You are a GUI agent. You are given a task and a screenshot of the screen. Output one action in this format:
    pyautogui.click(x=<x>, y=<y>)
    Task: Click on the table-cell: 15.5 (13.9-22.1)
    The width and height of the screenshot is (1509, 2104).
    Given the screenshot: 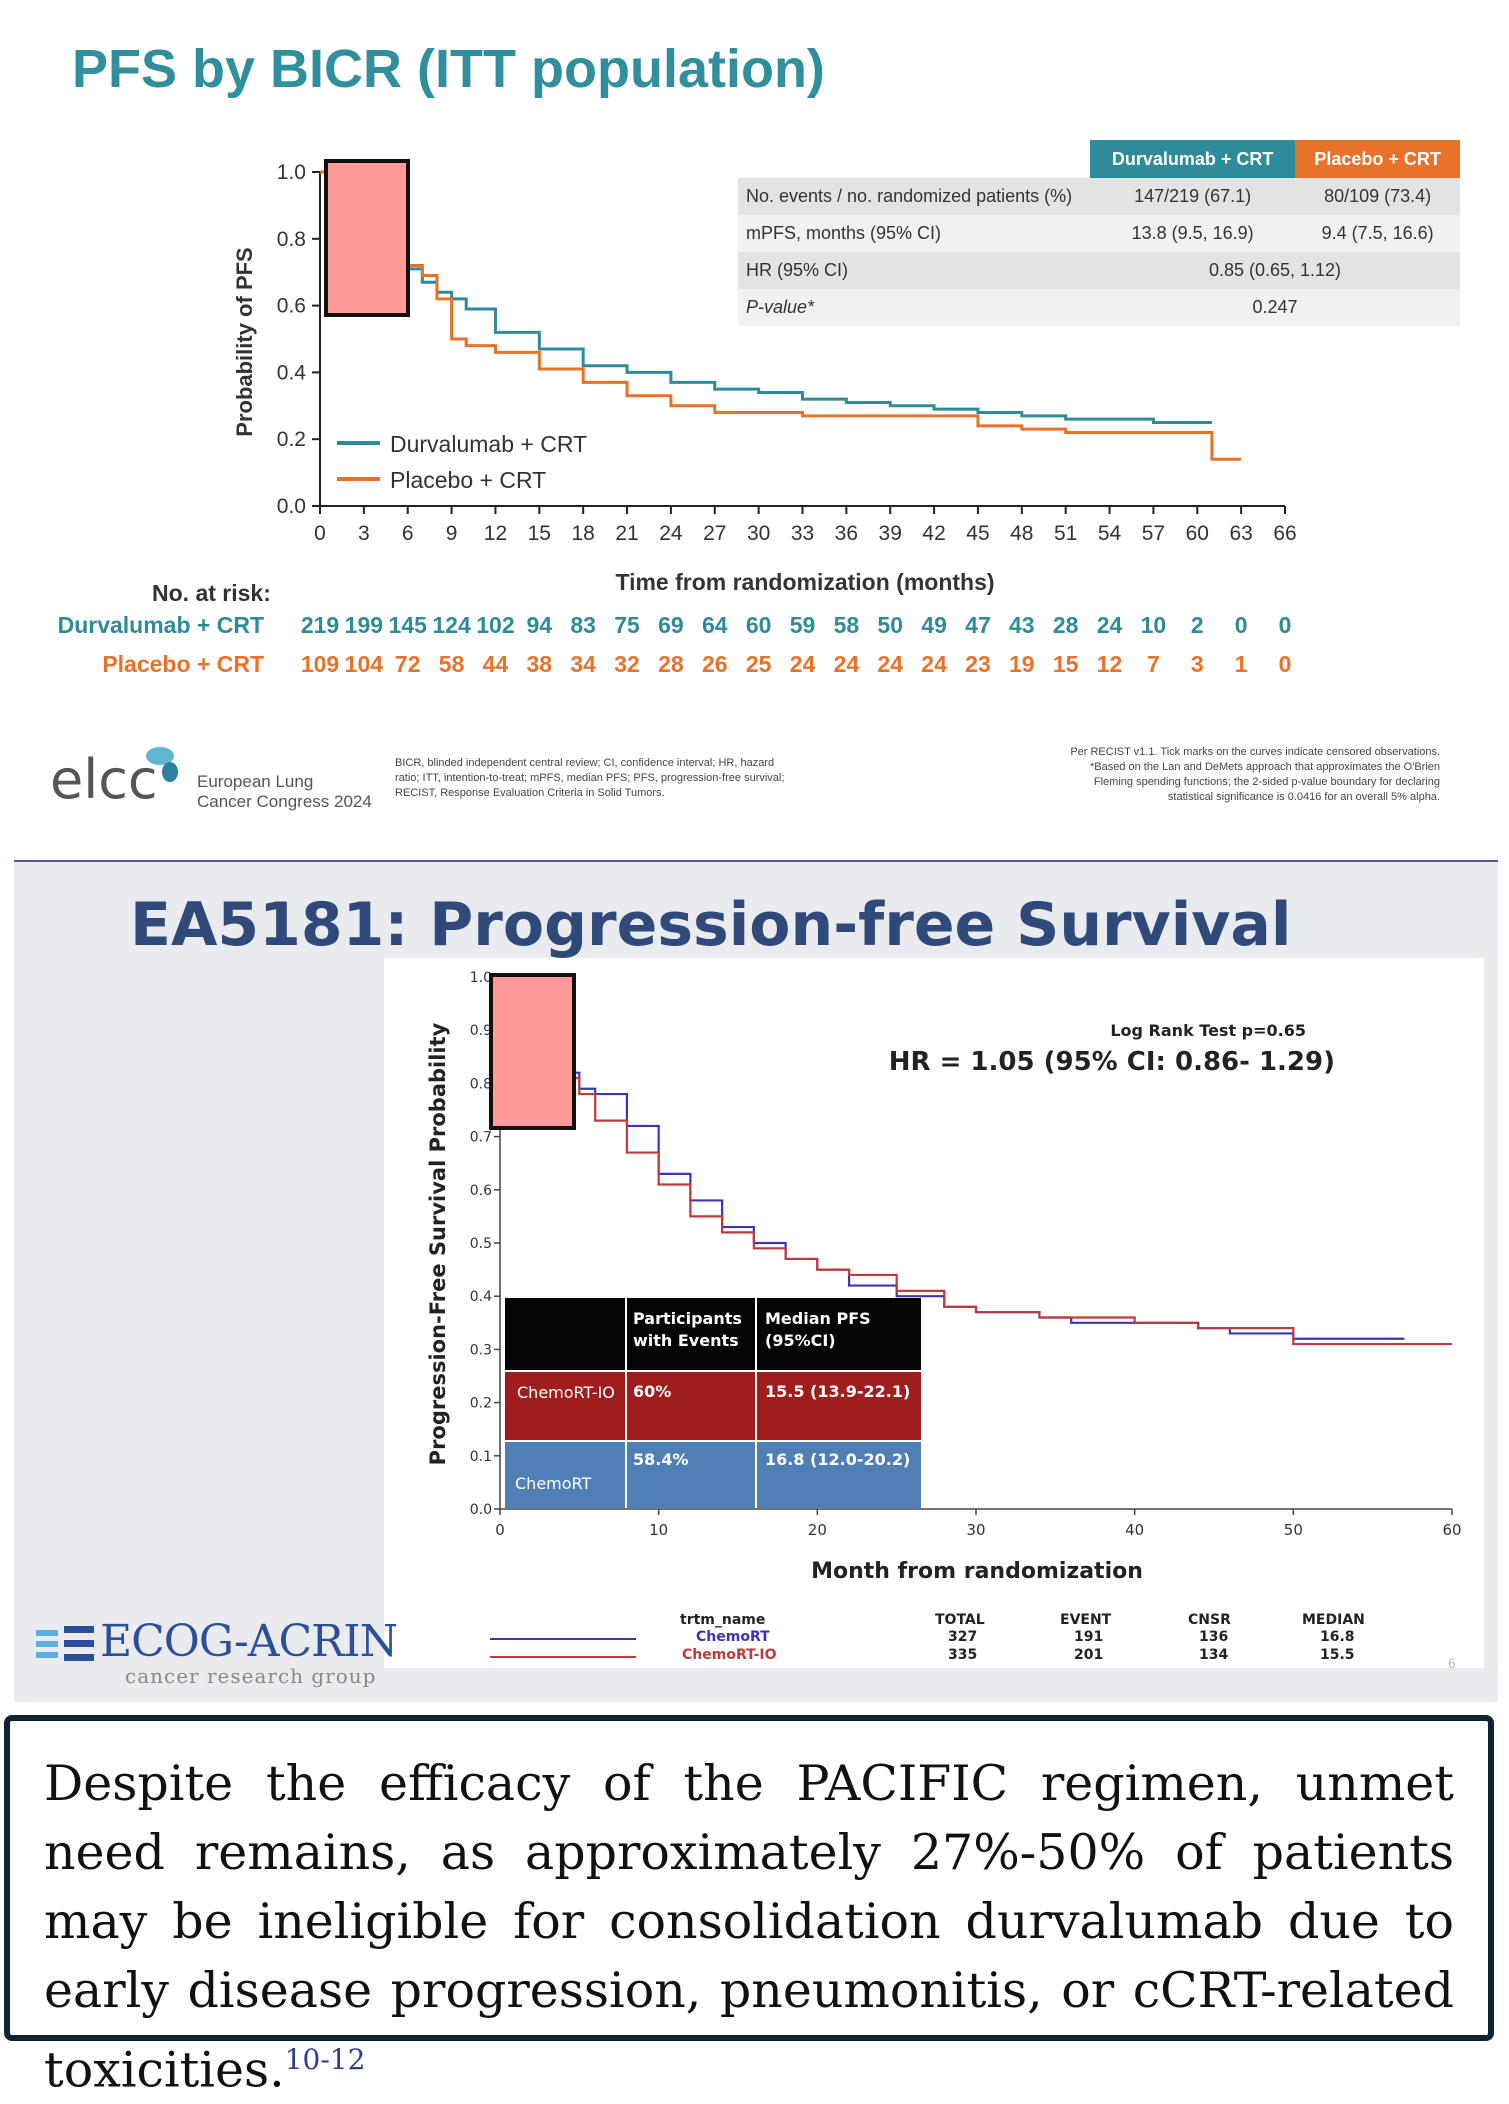 What is the action you would take?
    pyautogui.click(x=838, y=1391)
    